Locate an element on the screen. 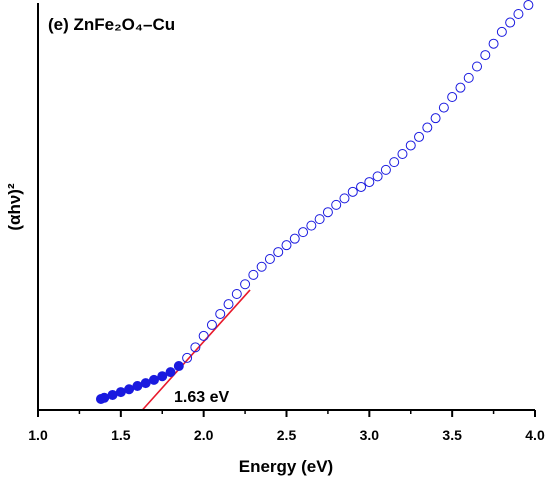  x-tick-label: 2.0 is located at coordinates (204, 435).